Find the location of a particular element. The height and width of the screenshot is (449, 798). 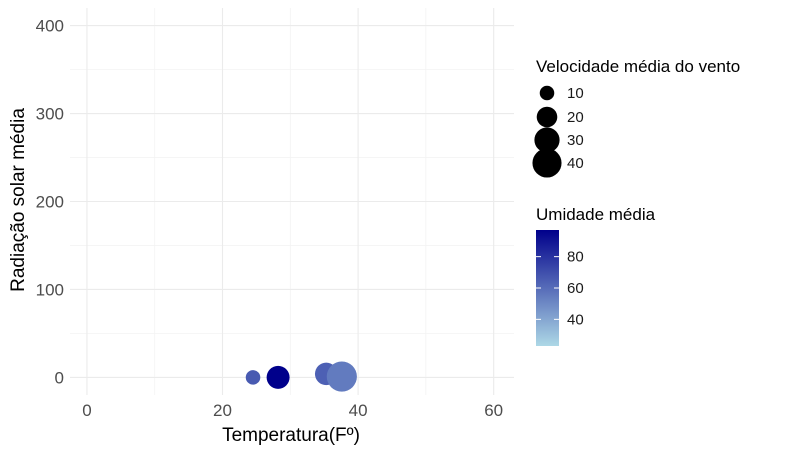

y-axis-ticks: 0 100 200 300 400 is located at coordinates (50, 202).